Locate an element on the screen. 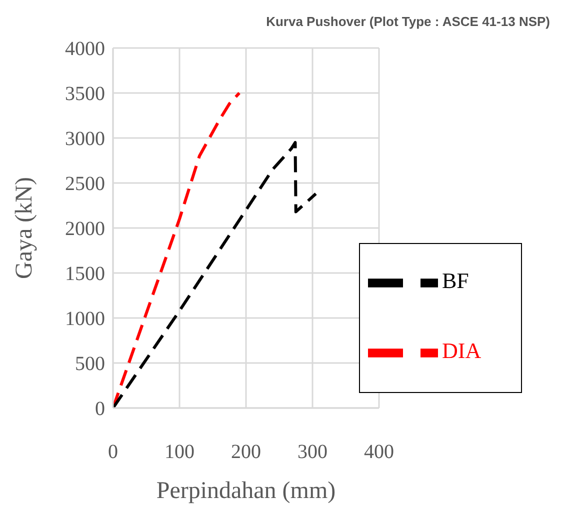 This screenshot has width=570, height=515. text: Kurva Pushover (Plot Type : ASCE 41-13 NSP) is located at coordinates (408, 21).